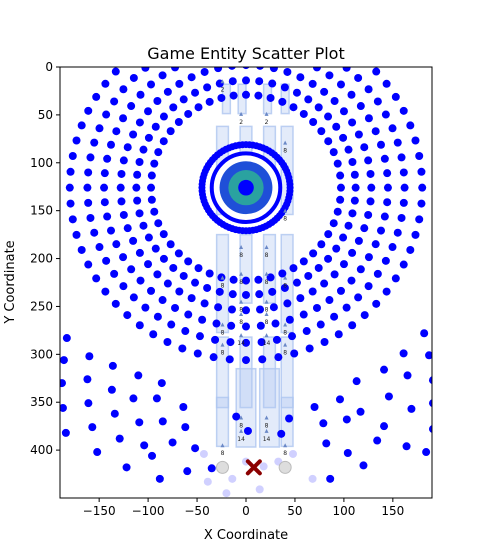 The height and width of the screenshot is (560, 480). Describe the element at coordinates (49, 67) in the screenshot. I see `y-tick-label: 0` at that location.